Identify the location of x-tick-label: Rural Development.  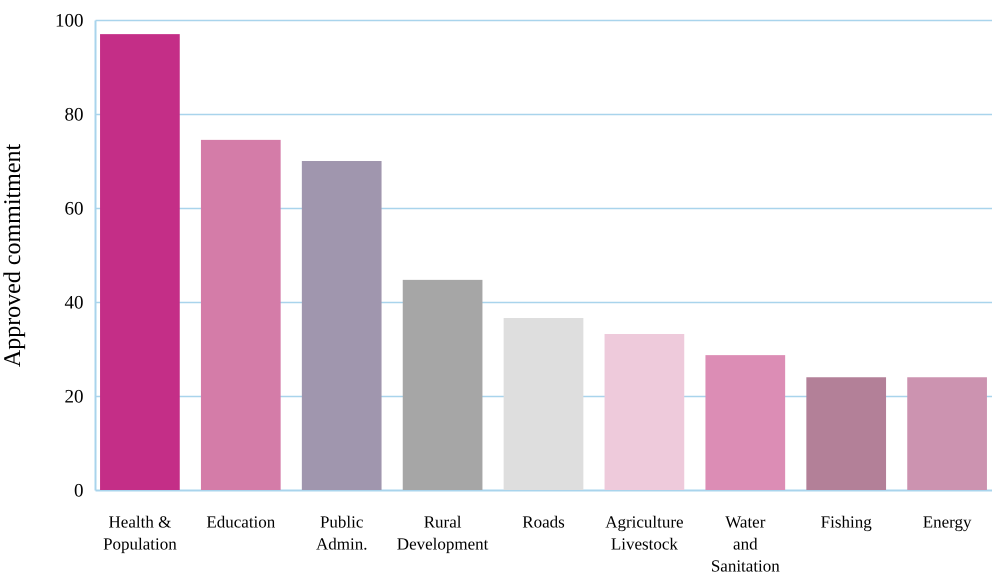
(442, 533).